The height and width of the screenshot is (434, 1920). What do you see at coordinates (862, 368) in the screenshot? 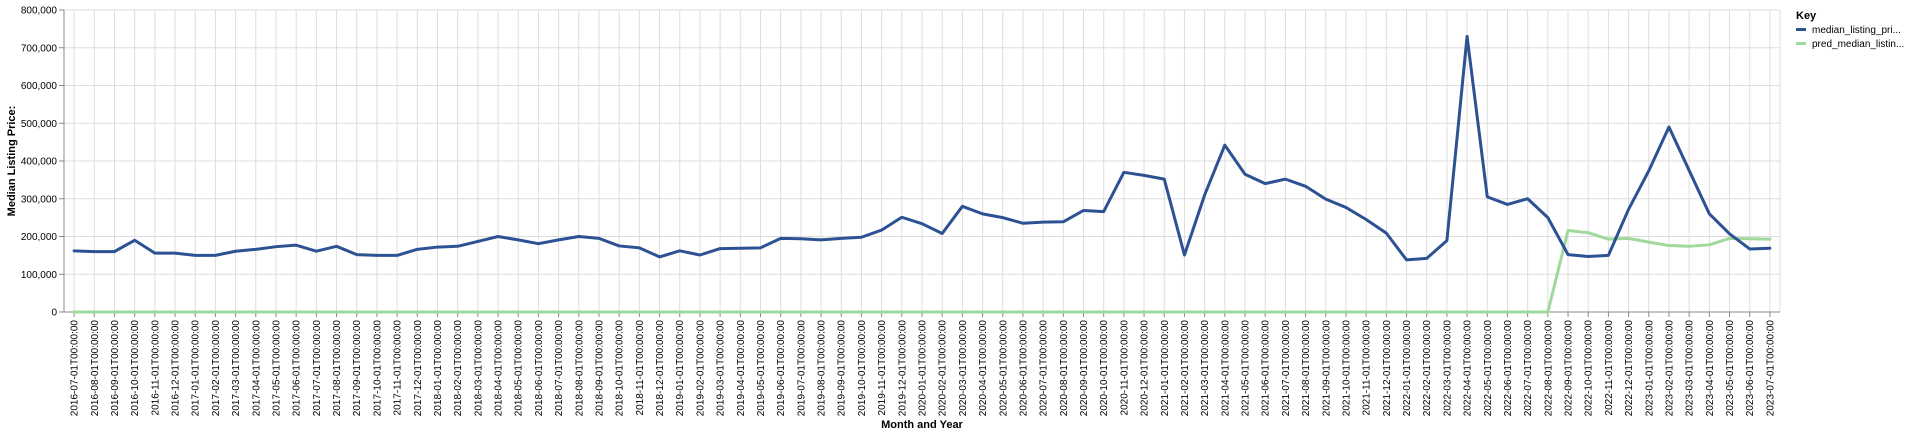
I see `x-tick-label: 2019-10-01T00:00:00` at bounding box center [862, 368].